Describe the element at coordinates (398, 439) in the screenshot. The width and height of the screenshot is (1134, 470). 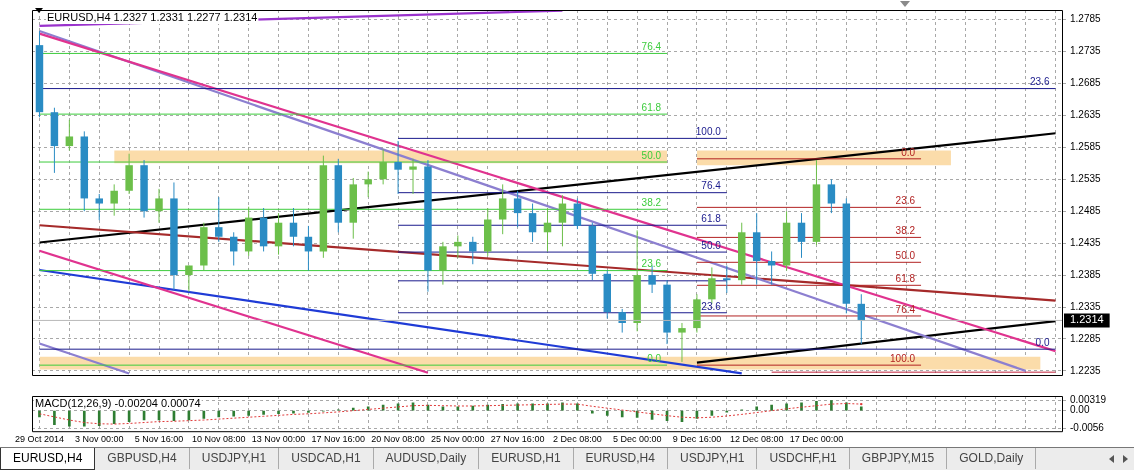
I see `x-tick-label: 20 Nov 08:00` at that location.